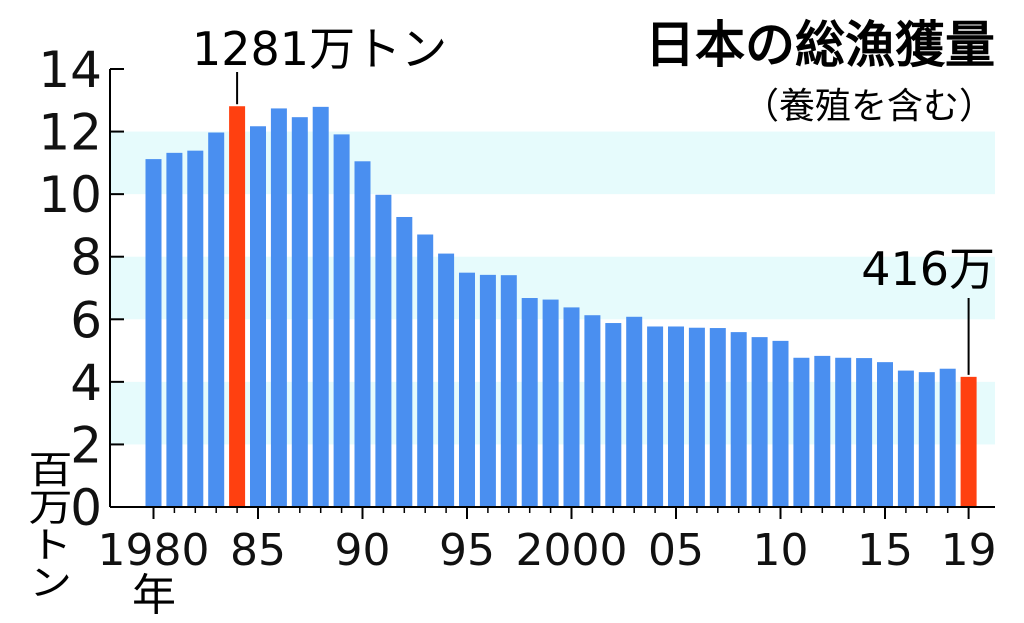  Describe the element at coordinates (869, 106) in the screenshot. I see `chart-subtitle: （養殖を含む）` at that location.